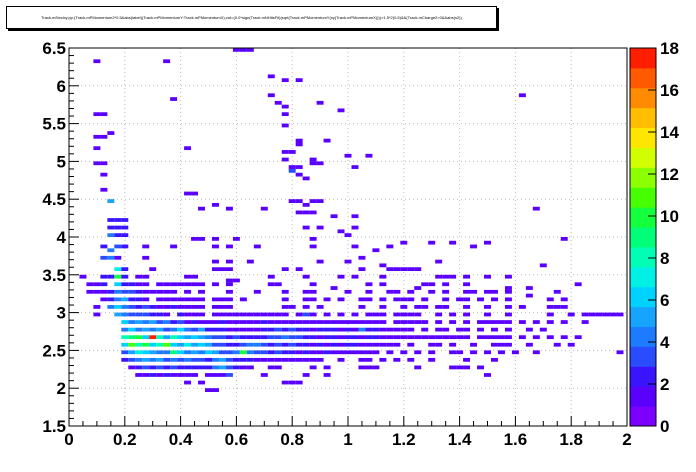 This screenshot has width=696, height=472. What do you see at coordinates (626, 439) in the screenshot?
I see `x-tick-label: 2` at bounding box center [626, 439].